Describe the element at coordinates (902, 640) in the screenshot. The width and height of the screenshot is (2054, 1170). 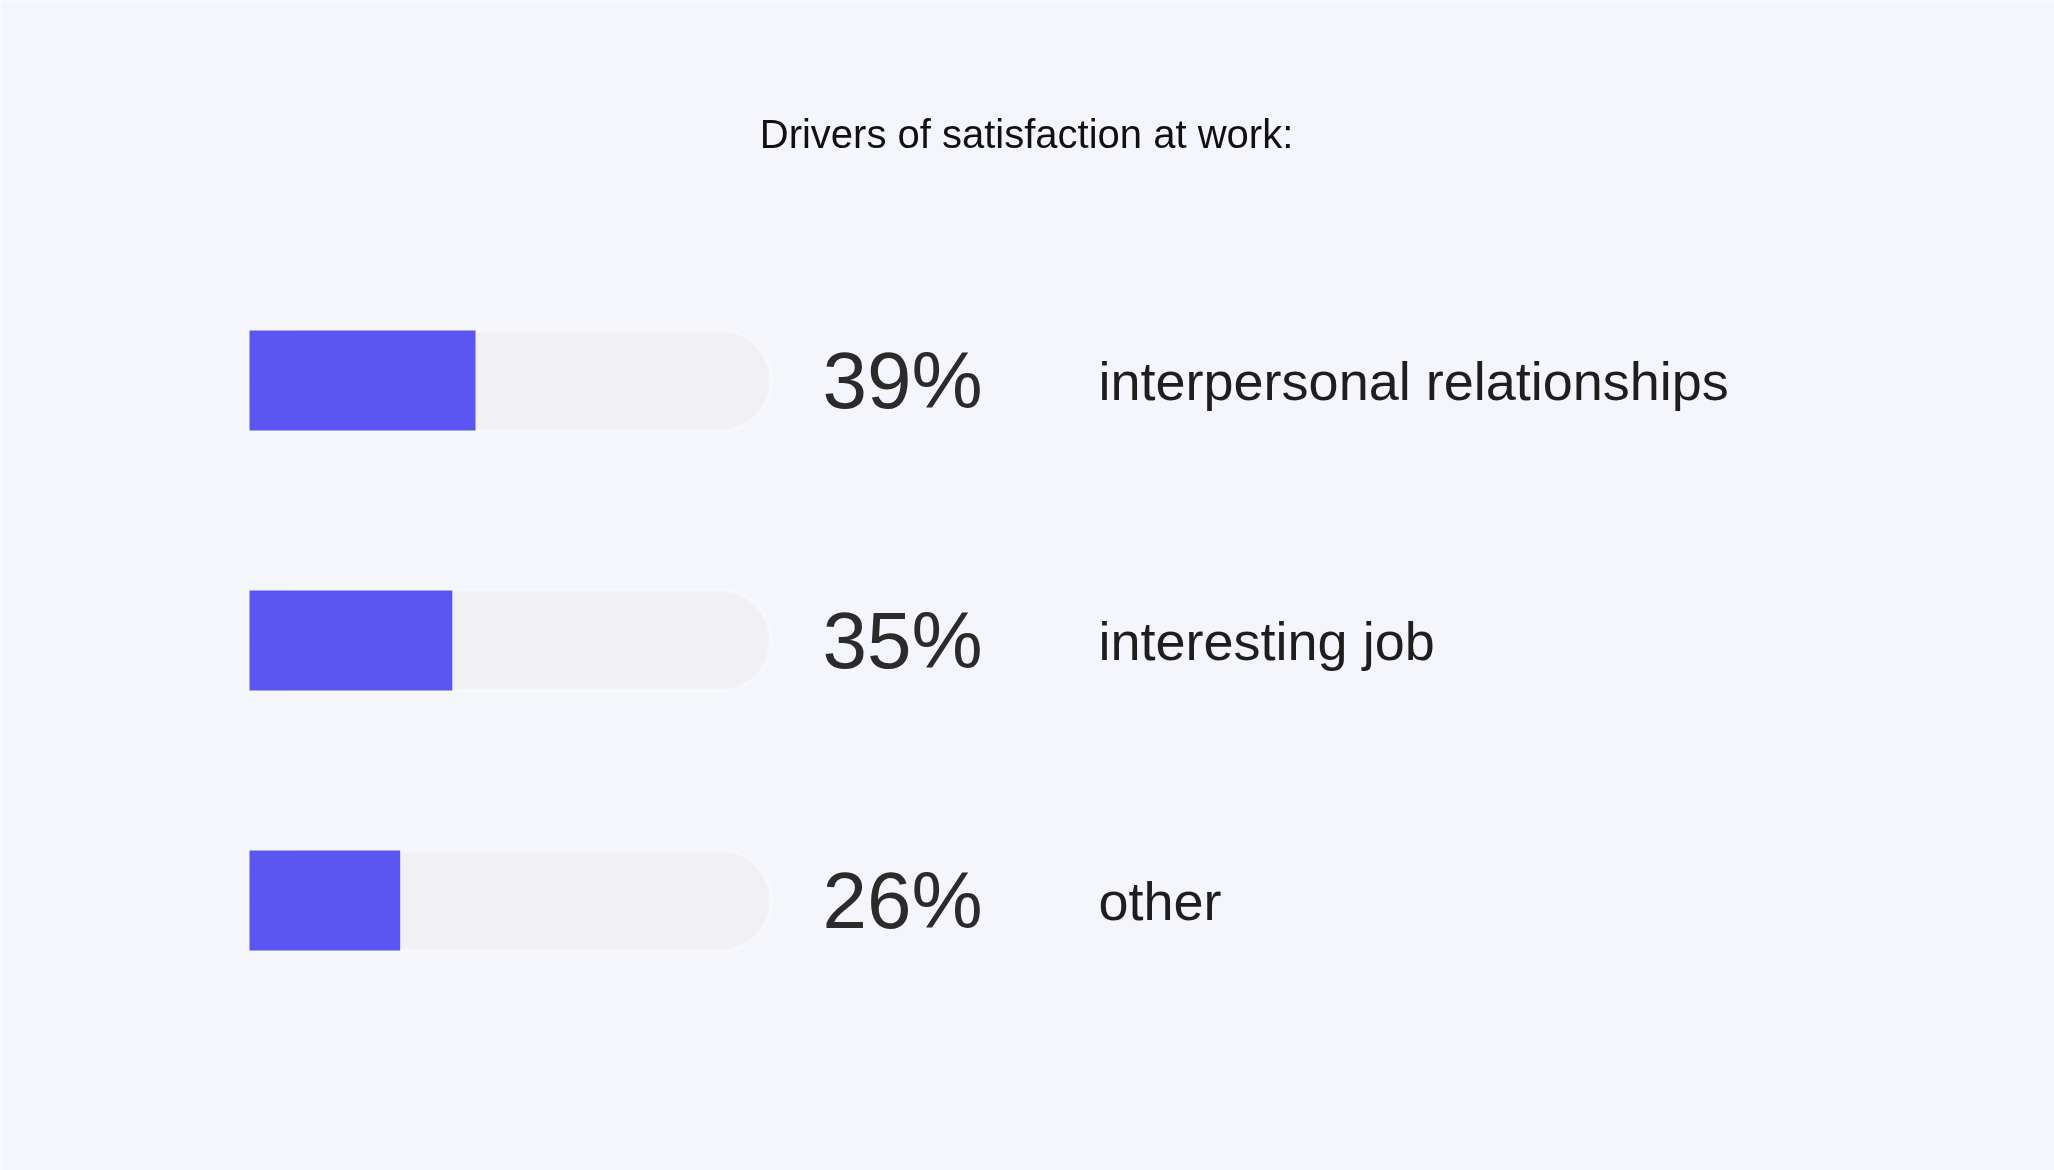
I see `data-label: 35%` at that location.